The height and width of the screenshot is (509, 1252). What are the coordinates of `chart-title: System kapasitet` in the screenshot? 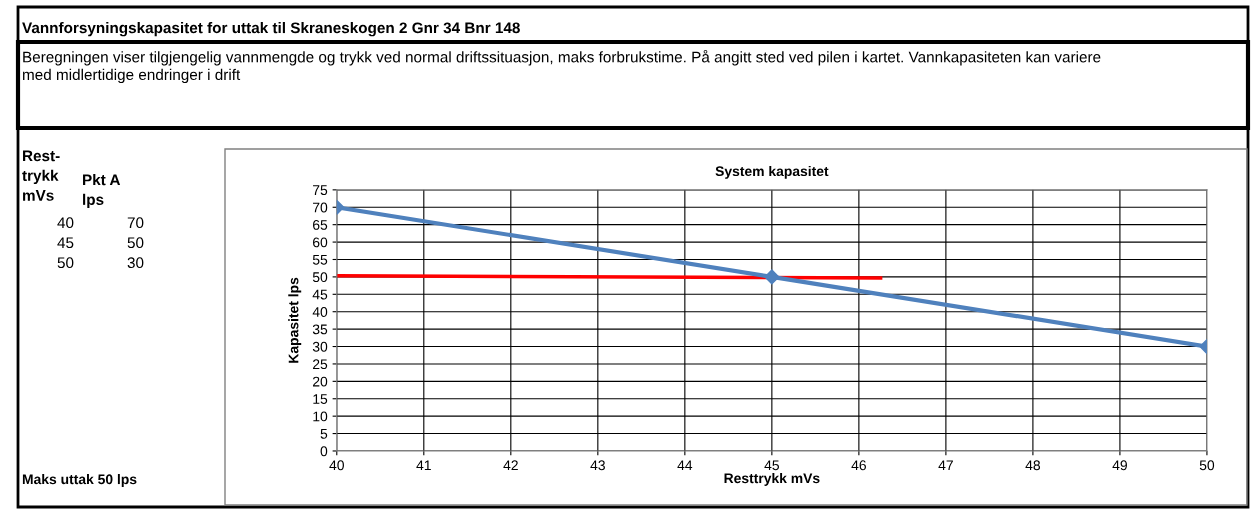 It's located at (772, 172).